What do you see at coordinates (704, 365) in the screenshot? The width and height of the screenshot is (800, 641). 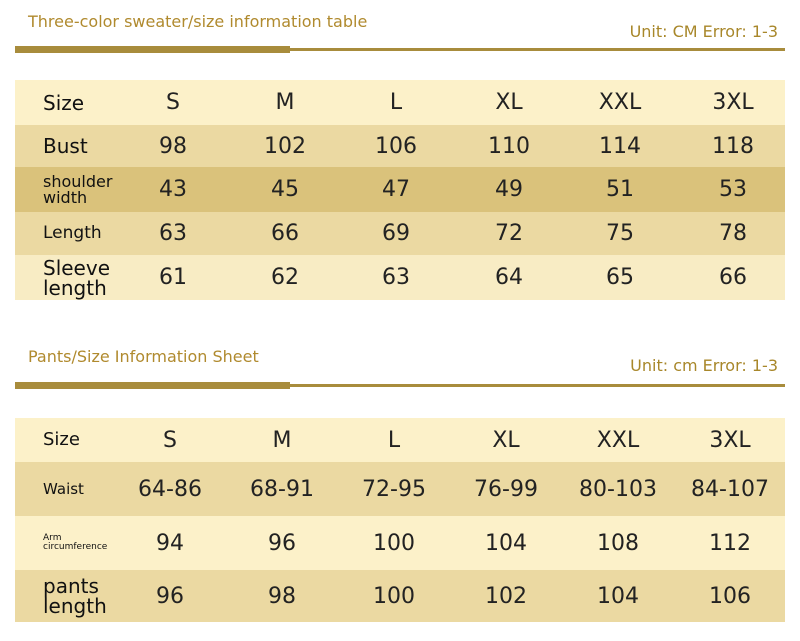 I see `unit-note: Unit: cm Error: 1-3` at bounding box center [704, 365].